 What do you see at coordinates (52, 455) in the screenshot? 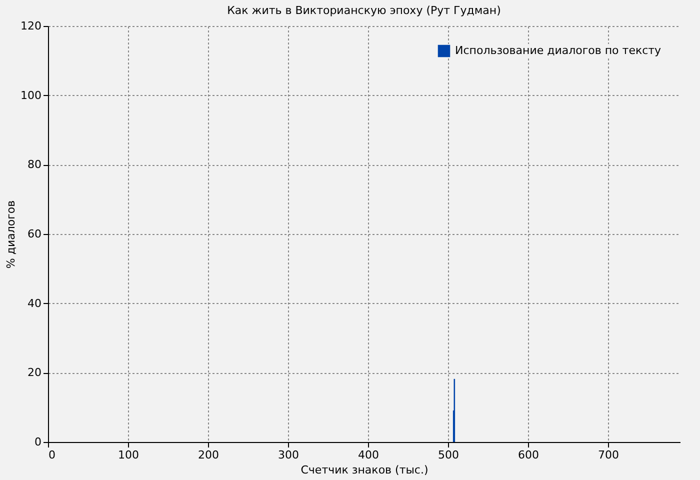
I see `x-tick-label: 0` at bounding box center [52, 455].